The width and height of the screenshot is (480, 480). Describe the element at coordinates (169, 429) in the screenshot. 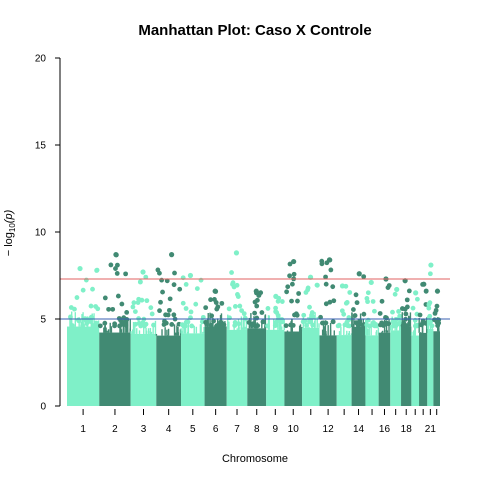

I see `x-tick-label: 4` at that location.